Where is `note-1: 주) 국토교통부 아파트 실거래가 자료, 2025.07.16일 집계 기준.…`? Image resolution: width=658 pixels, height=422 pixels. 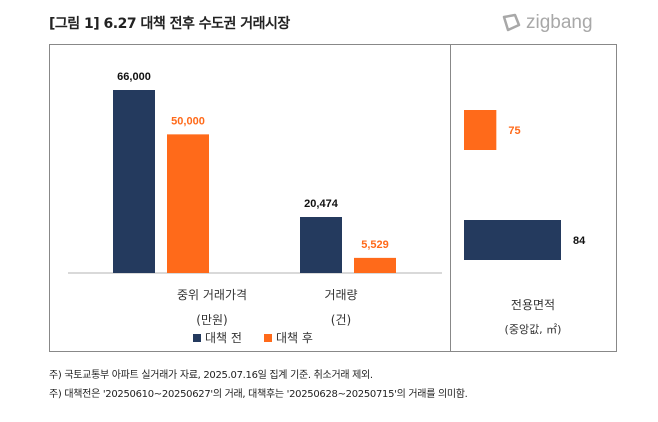
note-1: 주) 국토교통부 아파트 실거래가 자료, 2025.07.16일 집계 기준.… is located at coordinates (211, 375).